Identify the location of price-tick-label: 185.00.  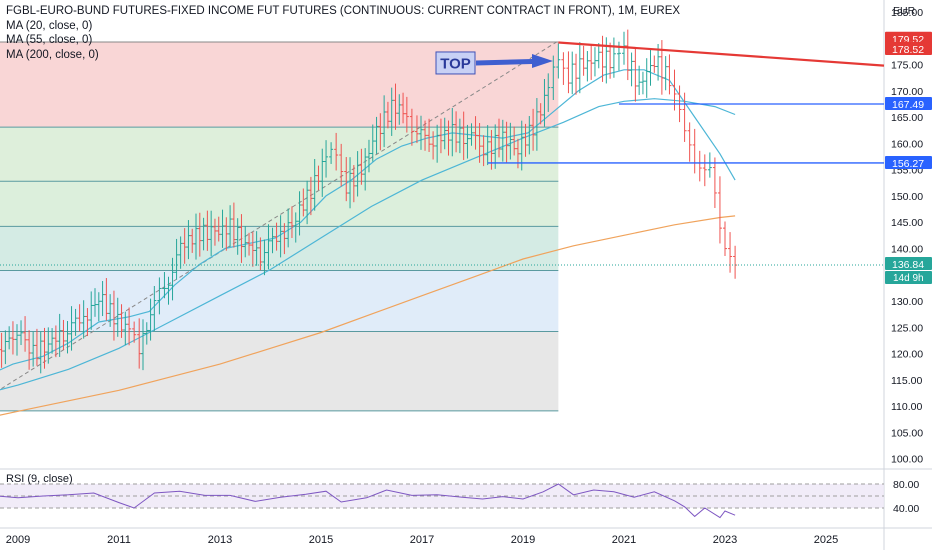
(907, 13).